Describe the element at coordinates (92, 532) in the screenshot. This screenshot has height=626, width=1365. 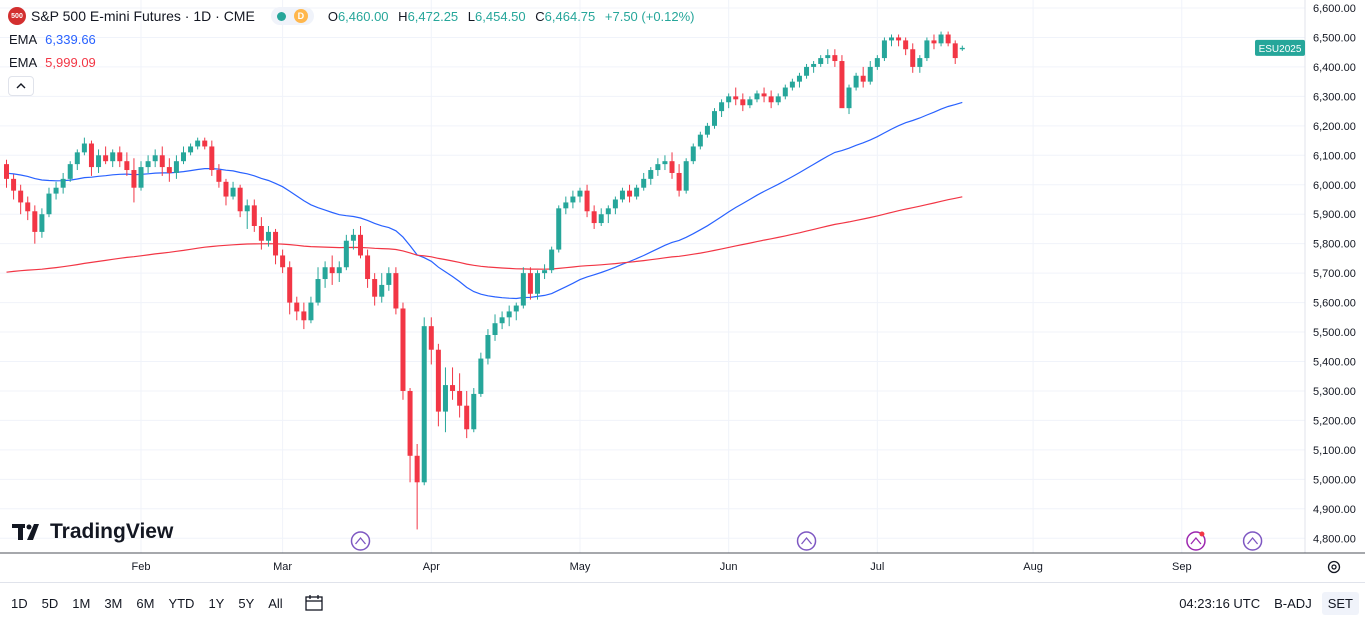
I see `tradingview-logo: TradingView` at that location.